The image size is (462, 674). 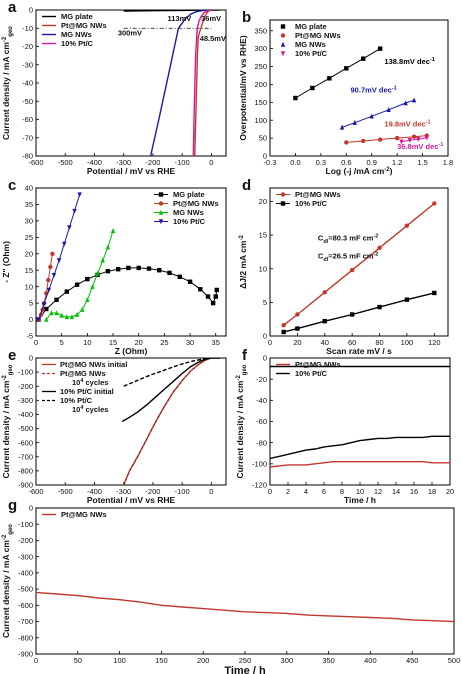 I want to click on annotation: 19.8mV dec-1, so click(x=407, y=124).